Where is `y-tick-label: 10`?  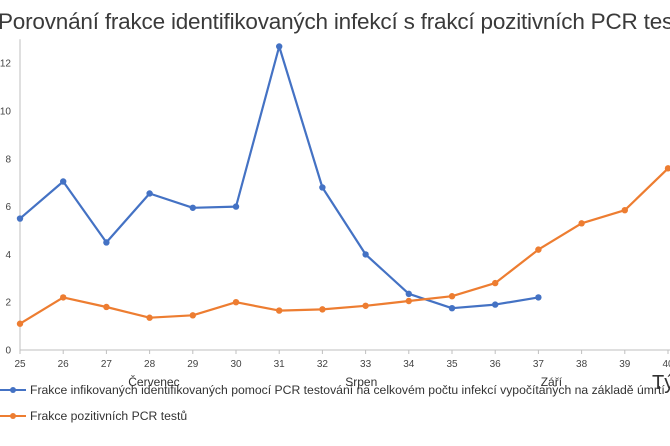
y-tick-label: 10 is located at coordinates (5, 112).